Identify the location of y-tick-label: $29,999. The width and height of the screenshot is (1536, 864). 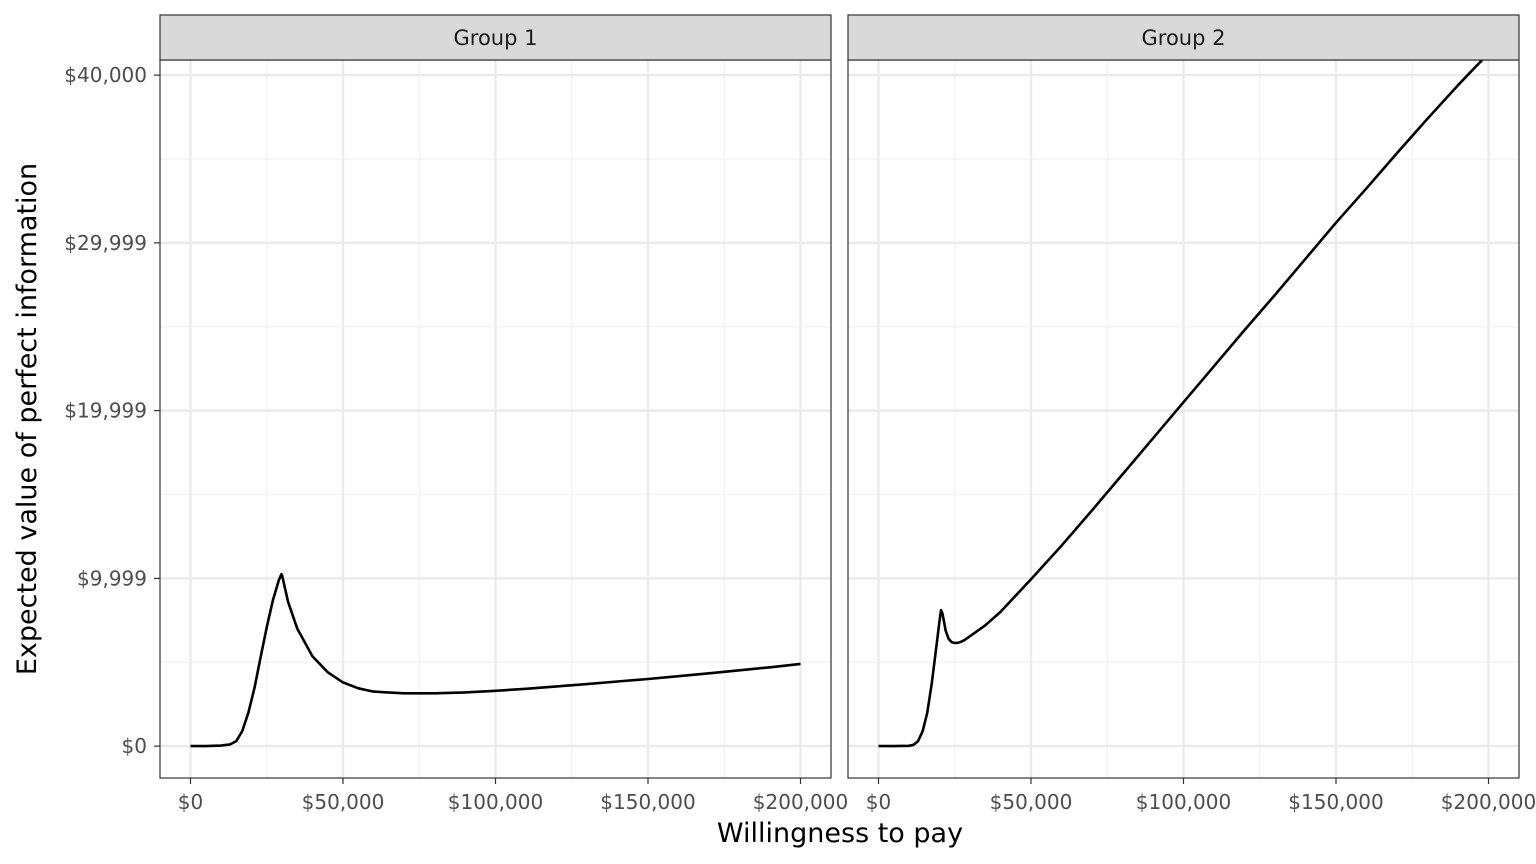
(105, 243).